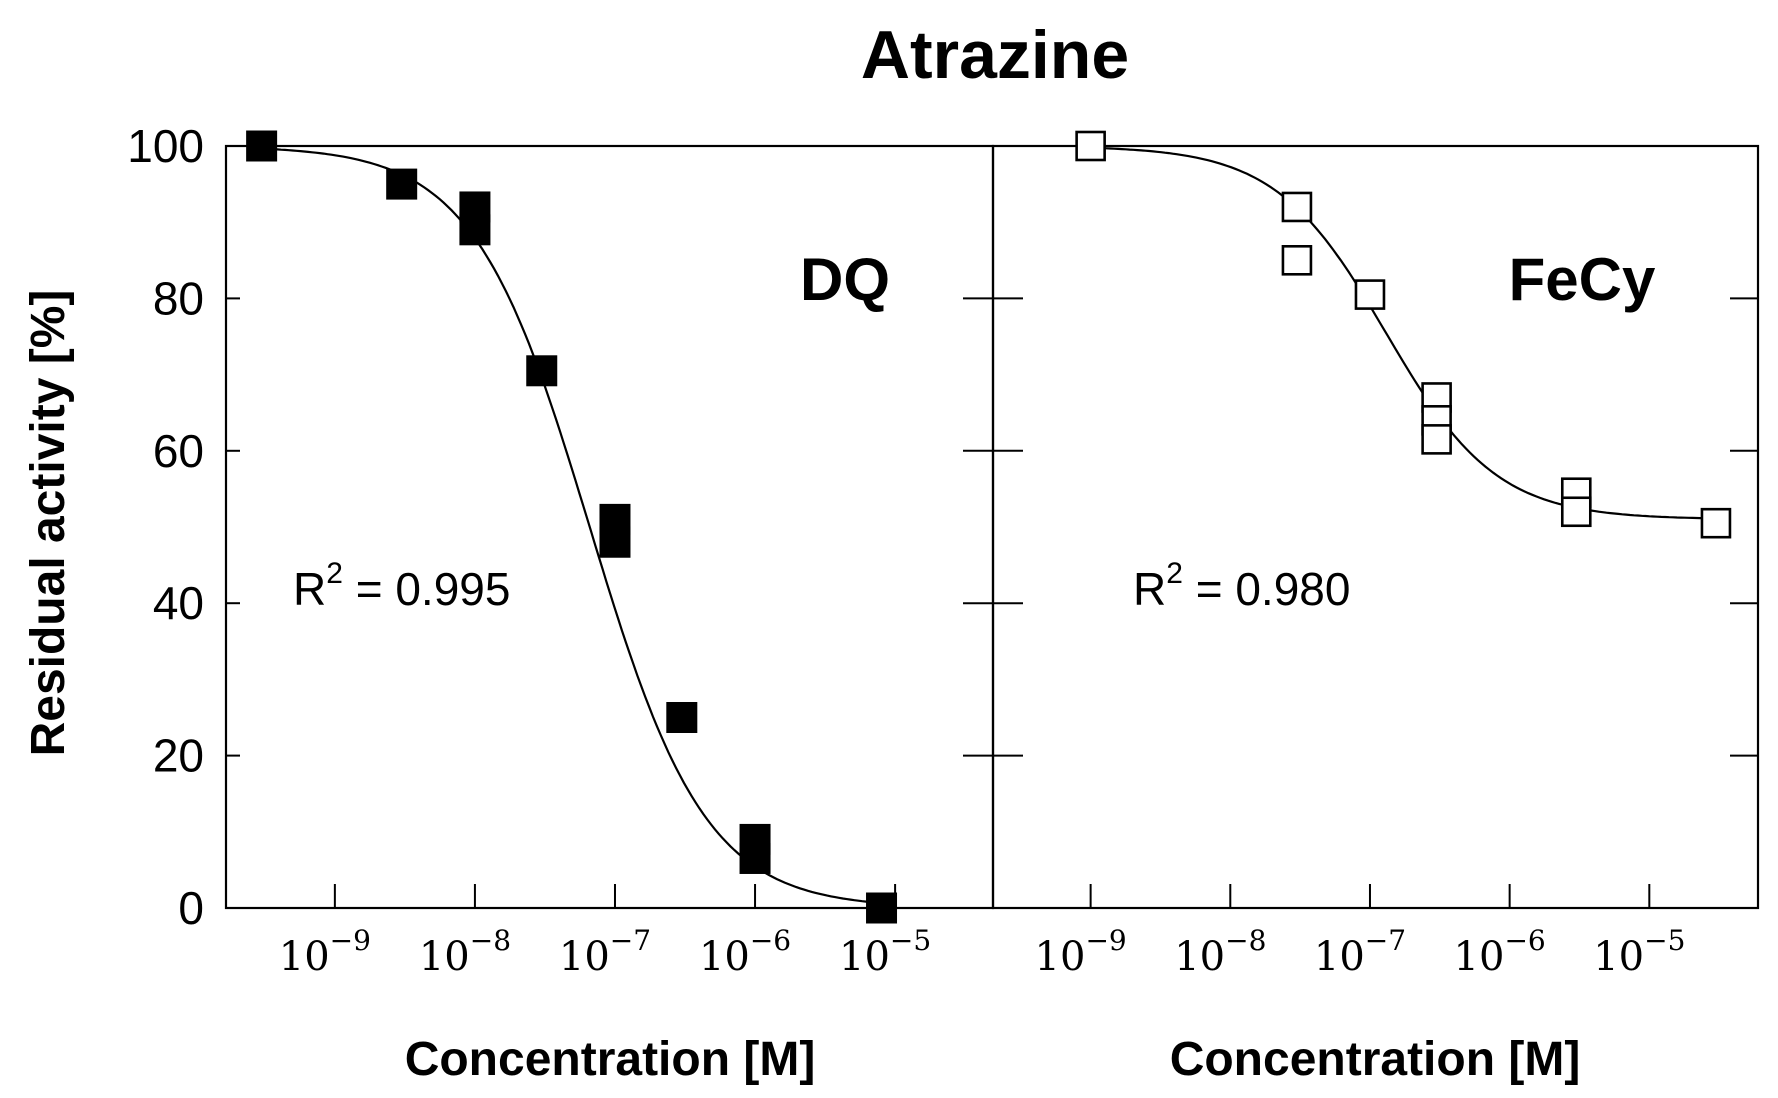 This screenshot has height=1098, width=1778. Describe the element at coordinates (1403, 333) in the screenshot. I see `fit-curve-fecy` at that location.